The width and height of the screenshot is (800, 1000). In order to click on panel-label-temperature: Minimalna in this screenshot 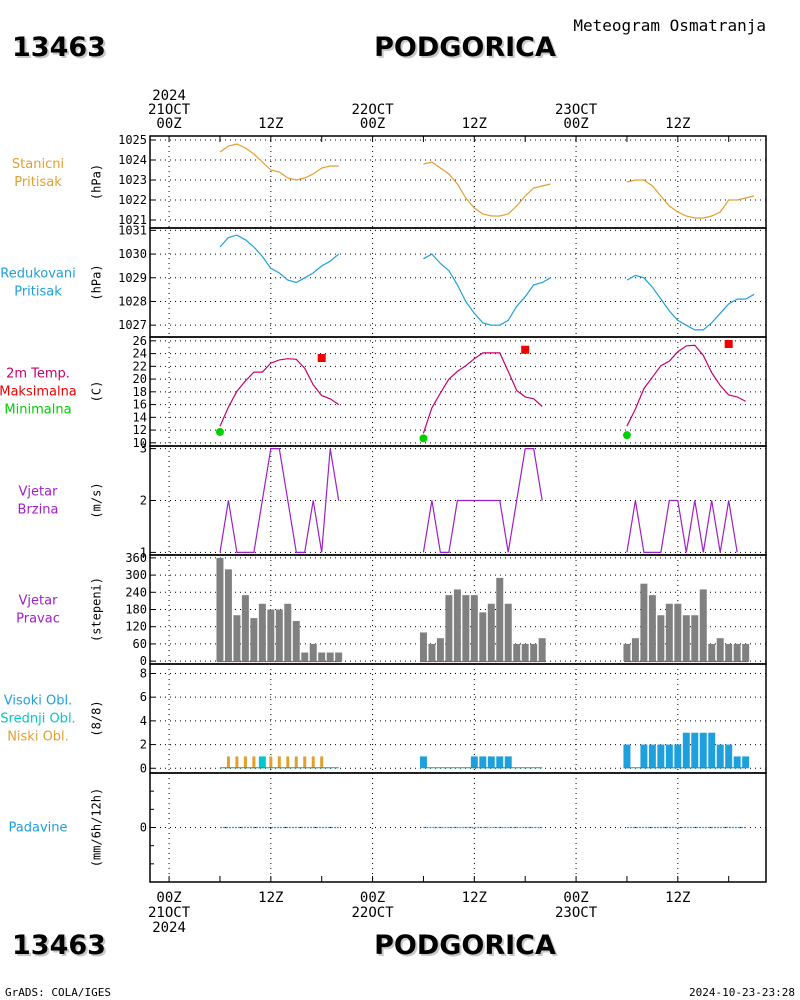, I will do `click(37, 410)`.